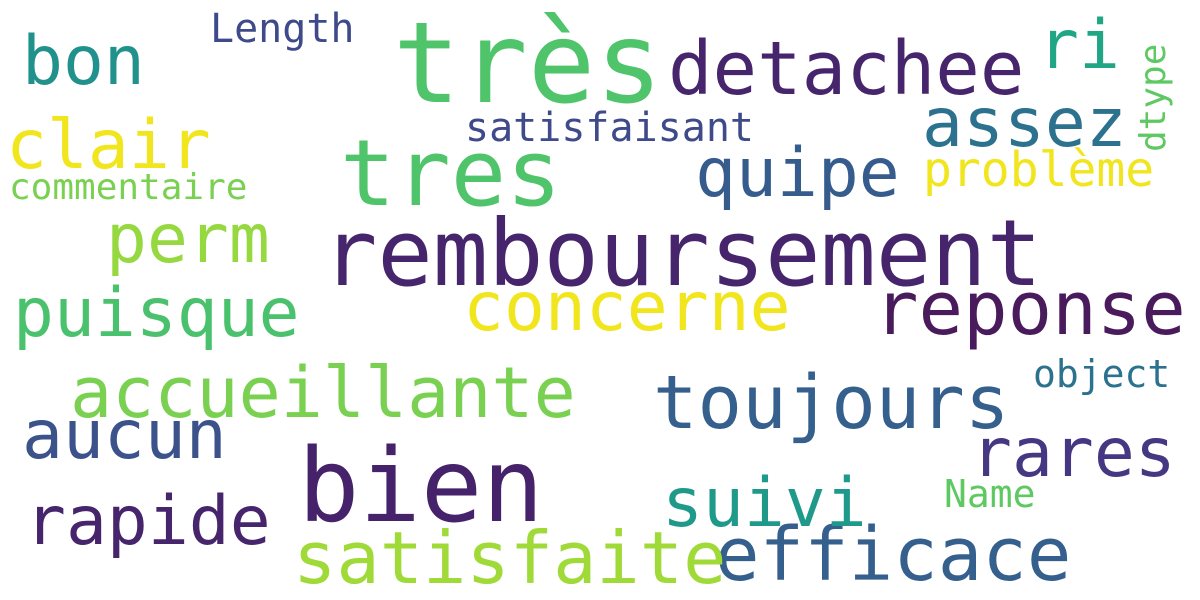  What do you see at coordinates (128, 187) in the screenshot?
I see `word-commentaire: commentaire` at bounding box center [128, 187].